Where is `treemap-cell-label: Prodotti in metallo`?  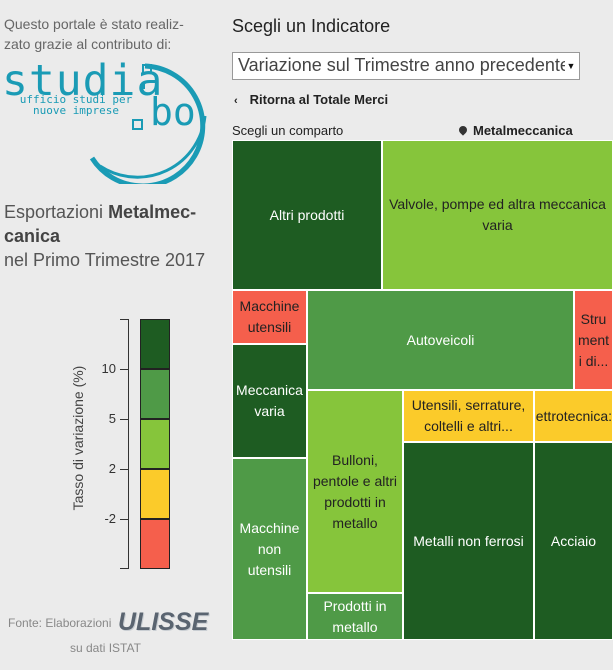 treemap-cell-label: Prodotti in metallo is located at coordinates (355, 616).